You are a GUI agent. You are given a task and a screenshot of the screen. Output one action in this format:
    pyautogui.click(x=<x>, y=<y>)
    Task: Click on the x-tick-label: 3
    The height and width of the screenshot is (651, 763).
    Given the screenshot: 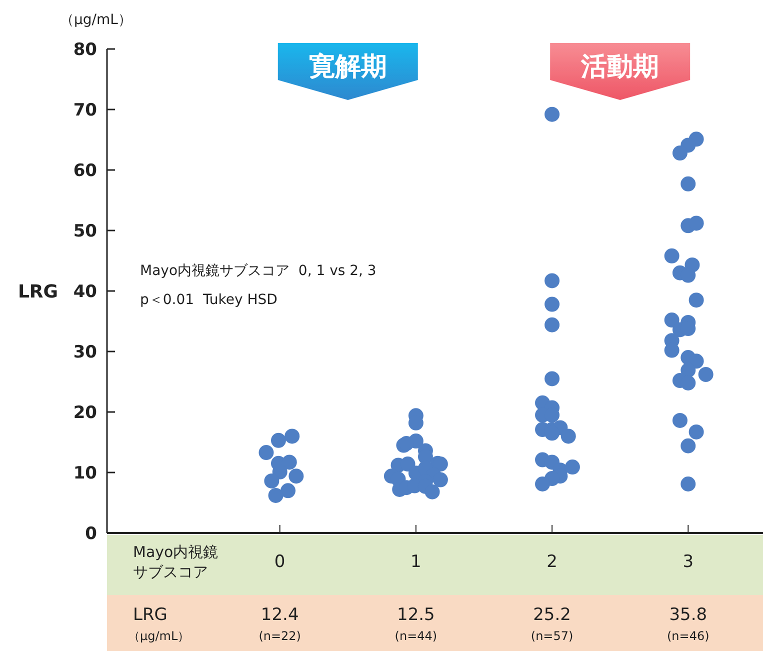 What is the action you would take?
    pyautogui.click(x=688, y=562)
    